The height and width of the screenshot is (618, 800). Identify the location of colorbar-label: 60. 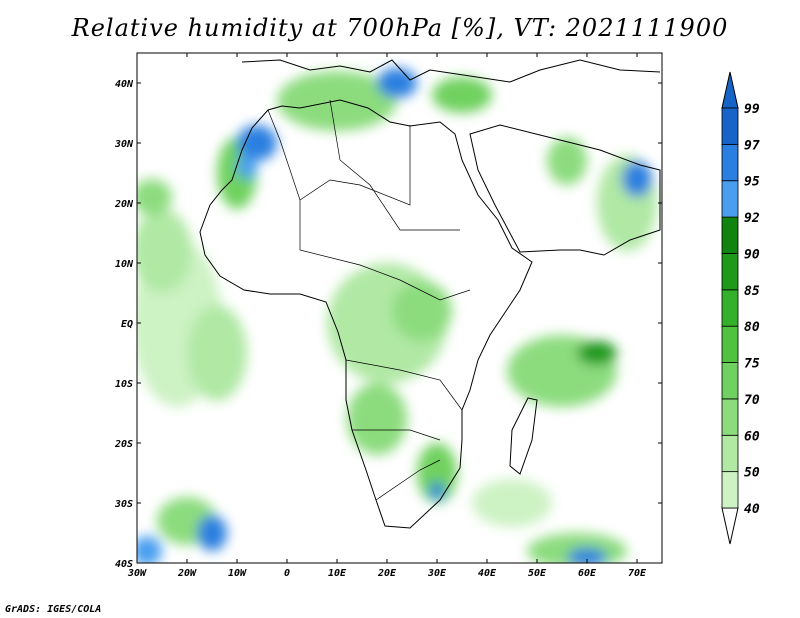
(752, 436).